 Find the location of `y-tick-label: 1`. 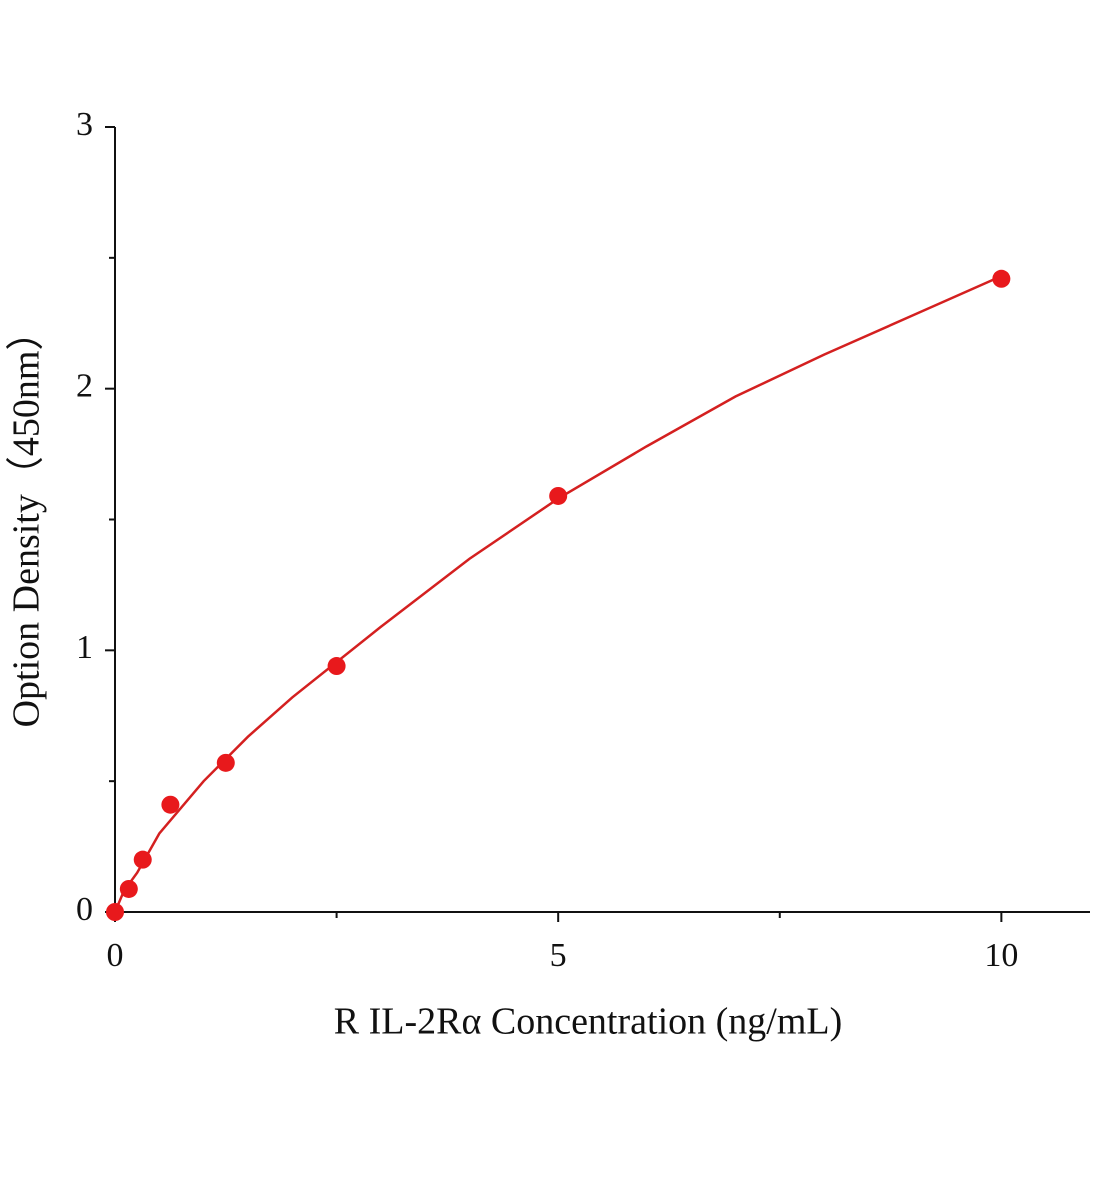

y-tick-label: 1 is located at coordinates (84, 647).